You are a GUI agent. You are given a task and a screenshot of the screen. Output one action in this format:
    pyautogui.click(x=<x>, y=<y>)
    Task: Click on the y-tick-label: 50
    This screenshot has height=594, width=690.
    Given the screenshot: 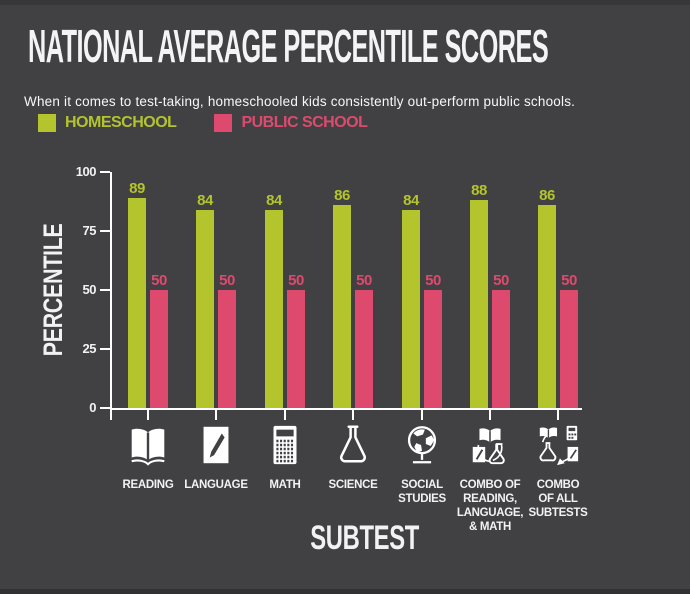 What is the action you would take?
    pyautogui.click(x=89, y=289)
    